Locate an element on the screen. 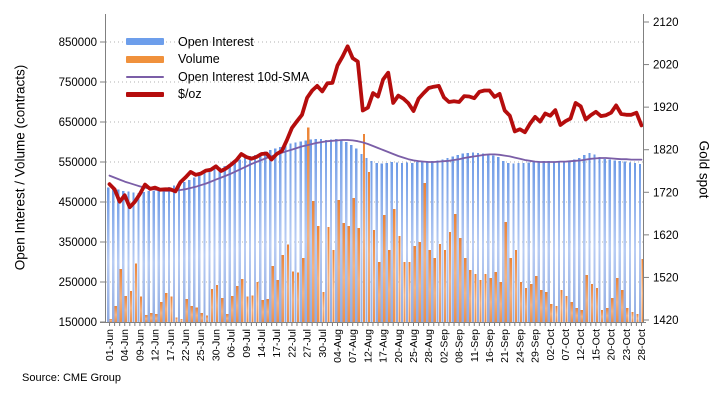  svg-text: 25-Aug is located at coordinates (414, 346).